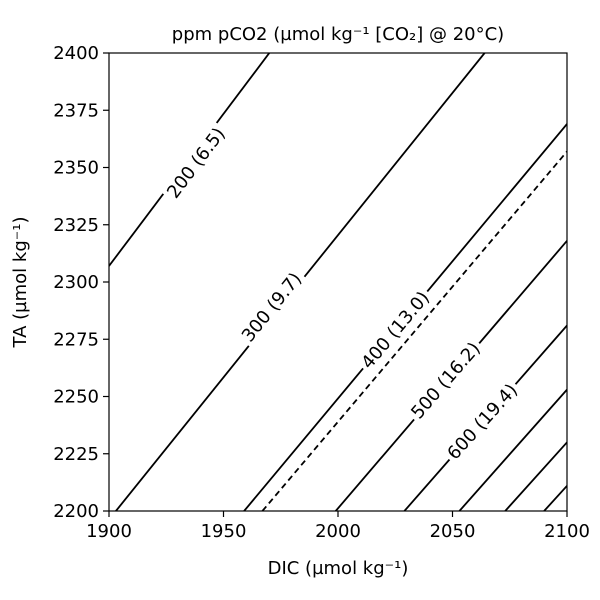 This screenshot has width=600, height=600. I want to click on contour-label-group: 300 (9.7), so click(272, 307).